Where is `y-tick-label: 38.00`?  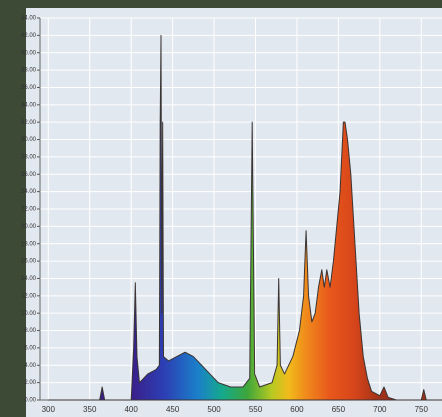 y-tick-label: 38.00 is located at coordinates (29, 71).